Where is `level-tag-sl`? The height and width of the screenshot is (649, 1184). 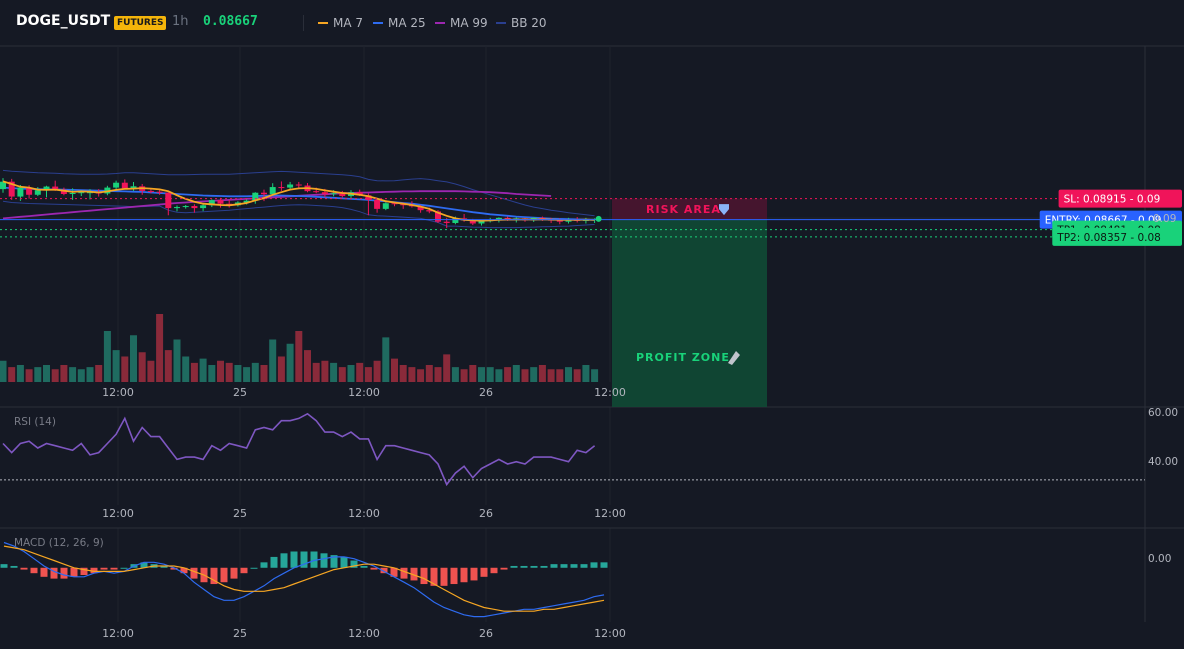
level-tag-sl is located at coordinates (1120, 198).